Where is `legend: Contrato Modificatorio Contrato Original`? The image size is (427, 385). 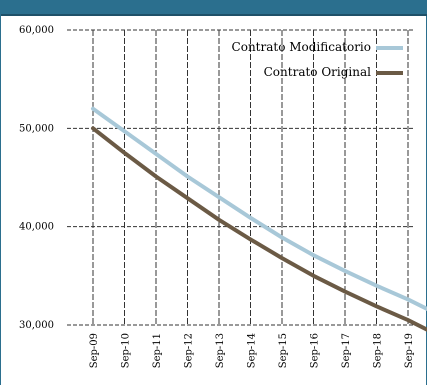 legend: Contrato Modificatorio Contrato Original is located at coordinates (317, 59).